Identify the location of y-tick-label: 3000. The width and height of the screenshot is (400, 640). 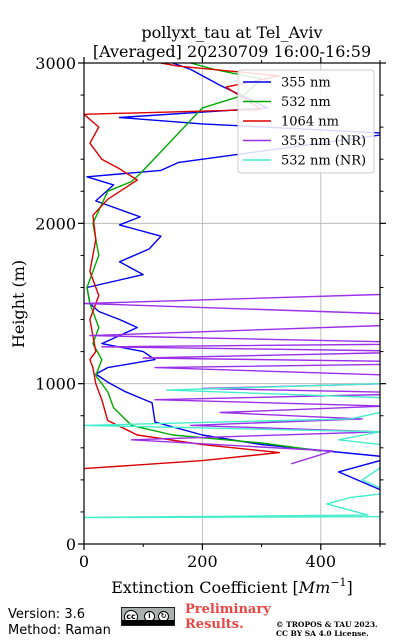
(55, 63).